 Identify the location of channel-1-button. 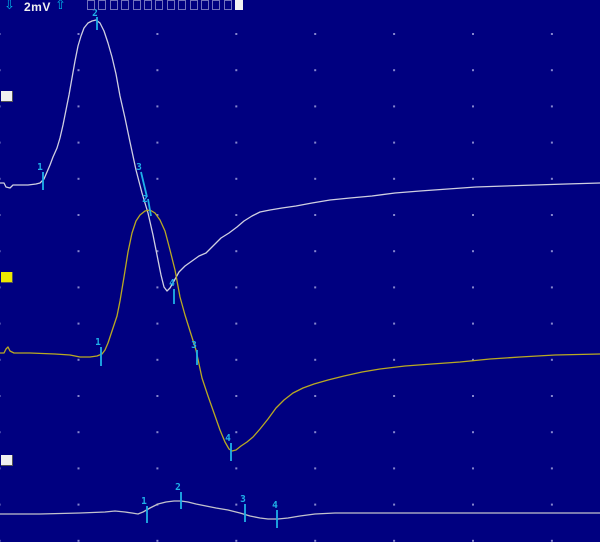
(7, 96).